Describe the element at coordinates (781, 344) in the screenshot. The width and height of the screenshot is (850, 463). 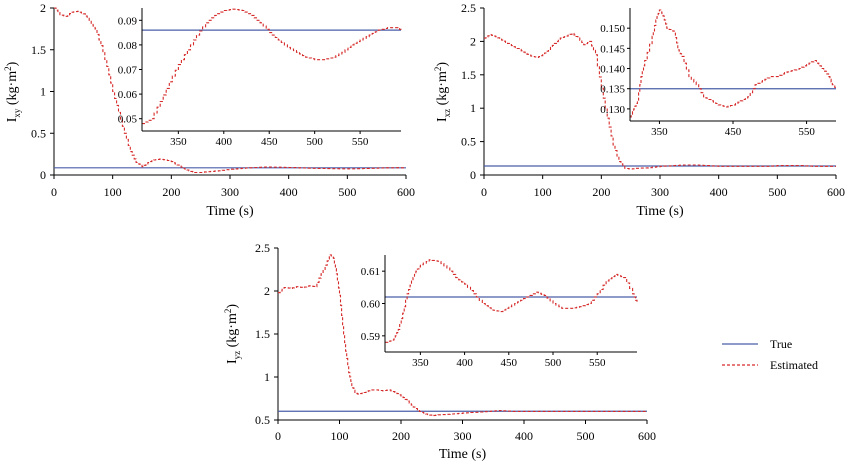
I see `legend-true-label: True` at that location.